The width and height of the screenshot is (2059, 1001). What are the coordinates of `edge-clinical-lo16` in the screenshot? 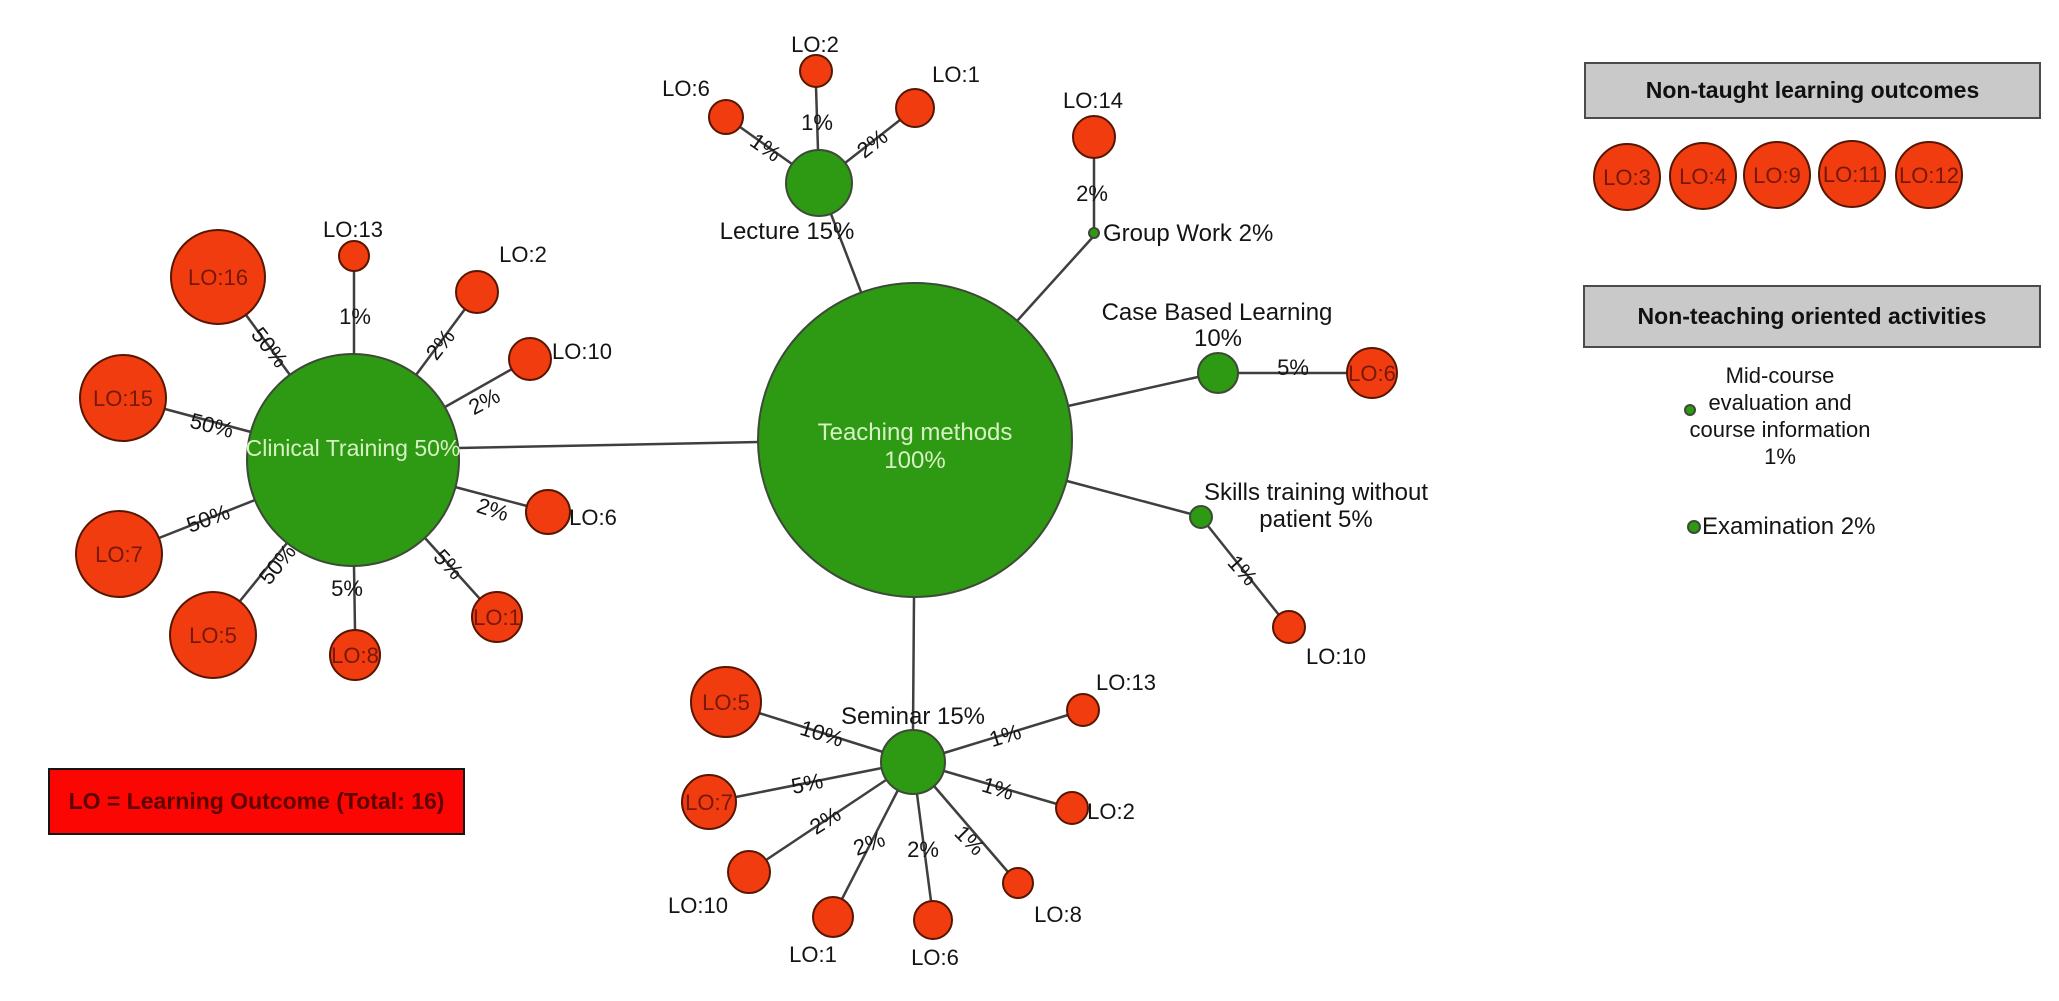 It's located at (268, 345).